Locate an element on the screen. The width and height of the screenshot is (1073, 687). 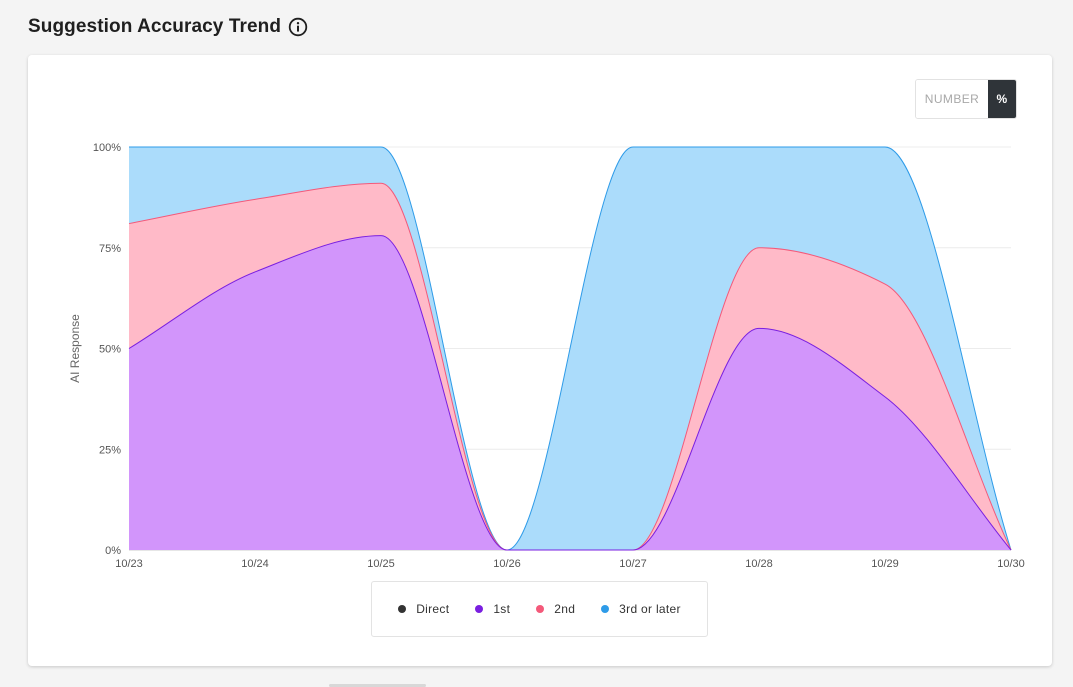
legend-dot-direct is located at coordinates (402, 609).